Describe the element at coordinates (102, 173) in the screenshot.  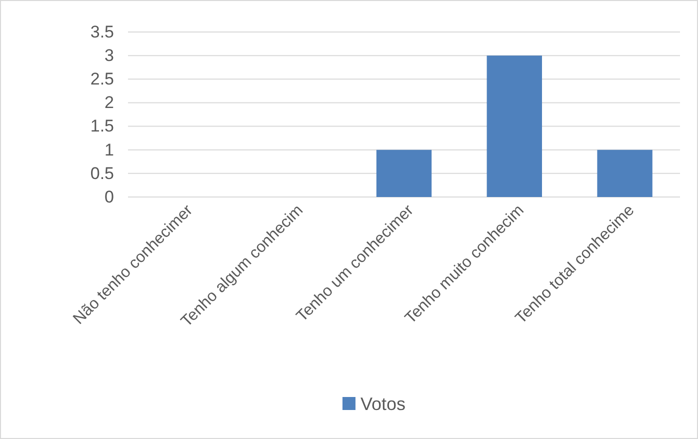
I see `y-tick-label: 0.5` at that location.